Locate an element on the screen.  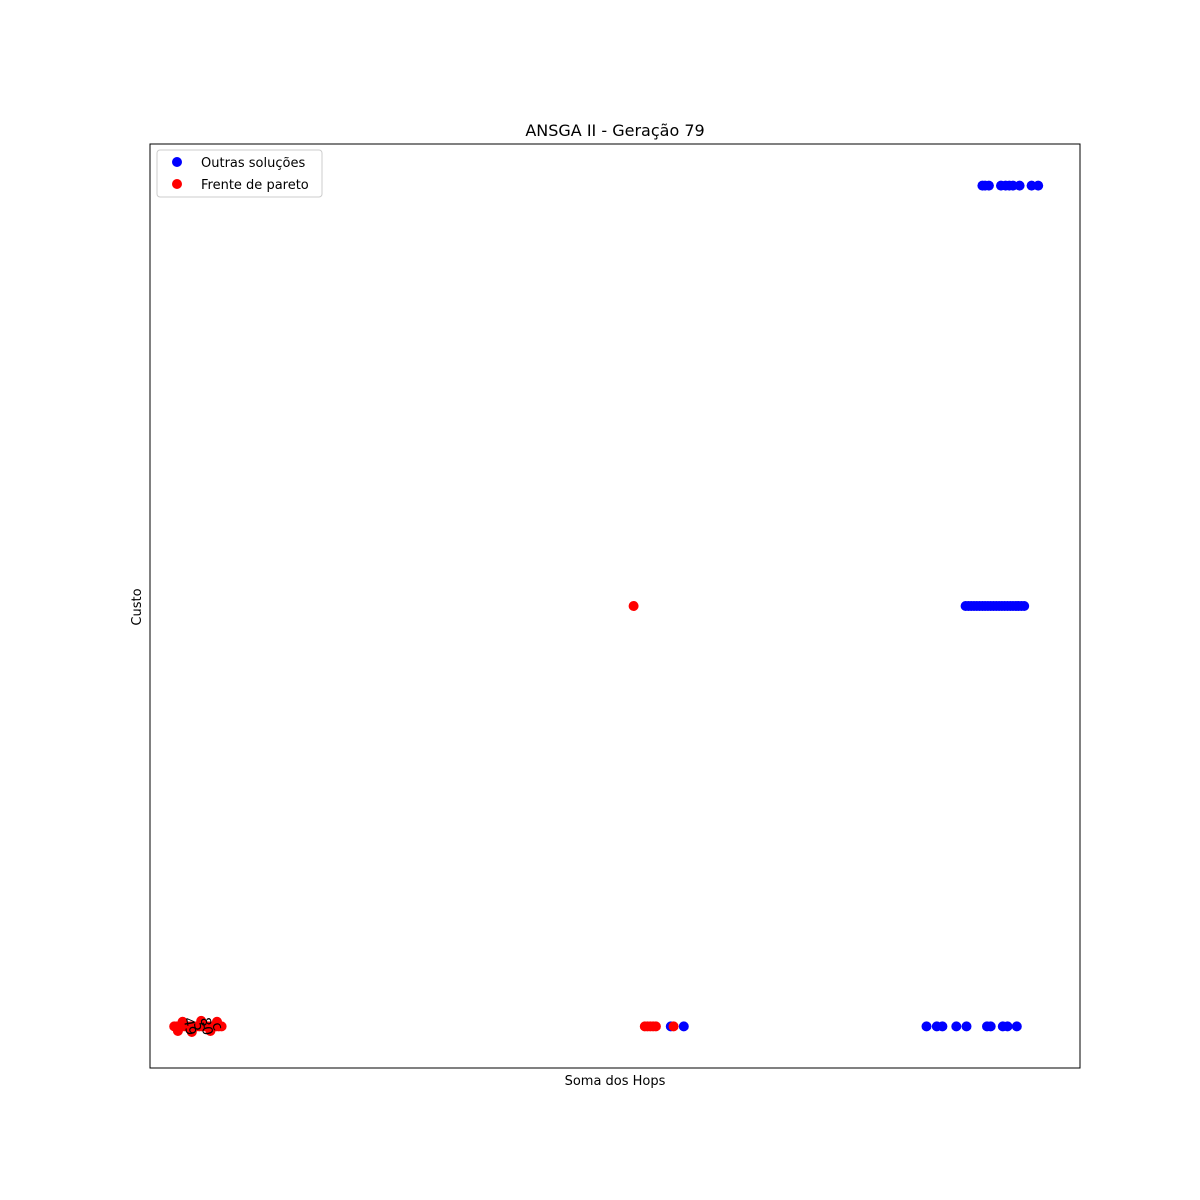
y-axis-label: Custo is located at coordinates (137, 606).